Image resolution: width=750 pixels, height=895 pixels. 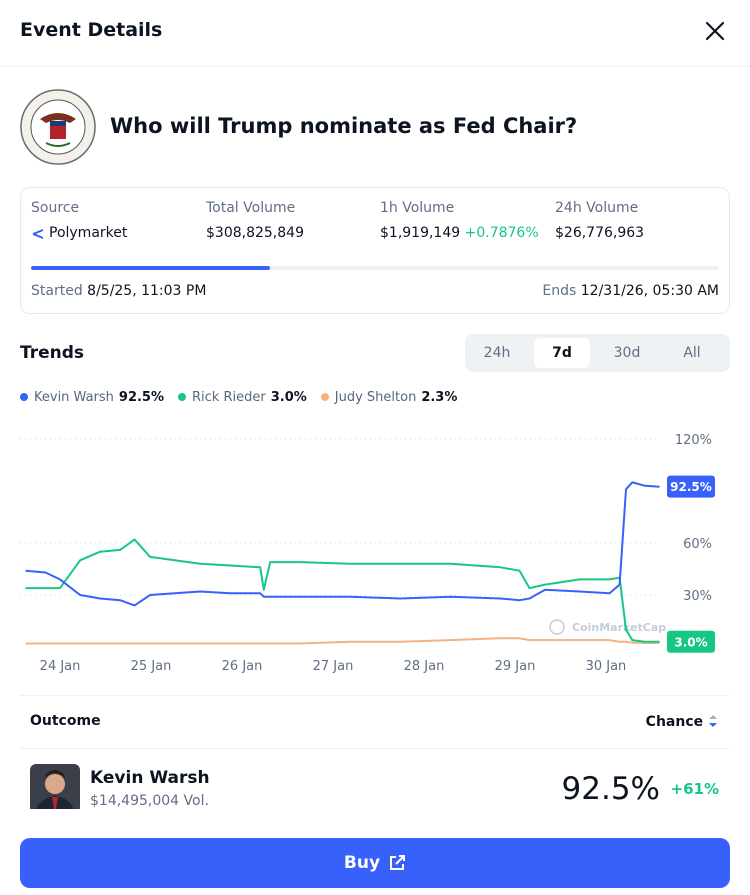 I want to click on legend-item: Rick Rieder 3.0%, so click(x=242, y=397).